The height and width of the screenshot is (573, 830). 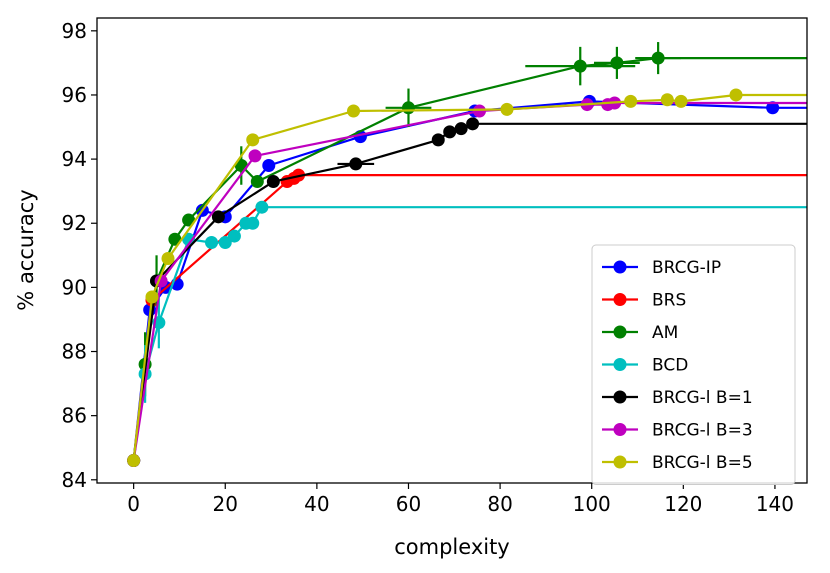 I want to click on legend-item-brcg-l-b-3: BRCG-l B=3, so click(x=677, y=431).